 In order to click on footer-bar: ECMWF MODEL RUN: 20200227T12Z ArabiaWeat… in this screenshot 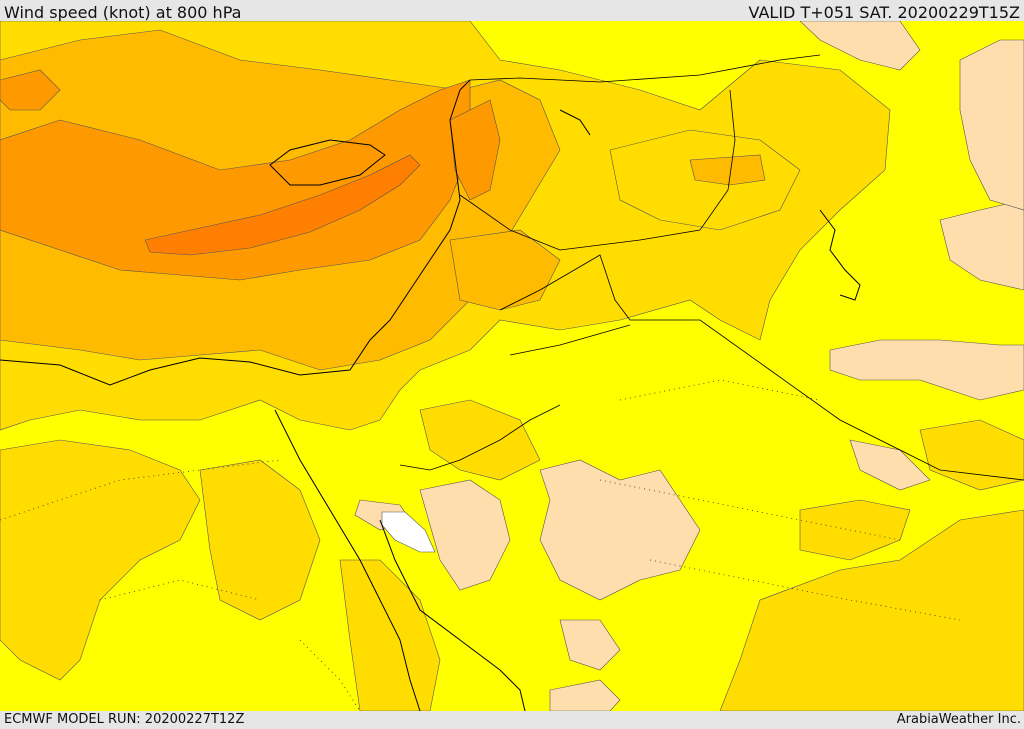, I will do `click(512, 720)`.